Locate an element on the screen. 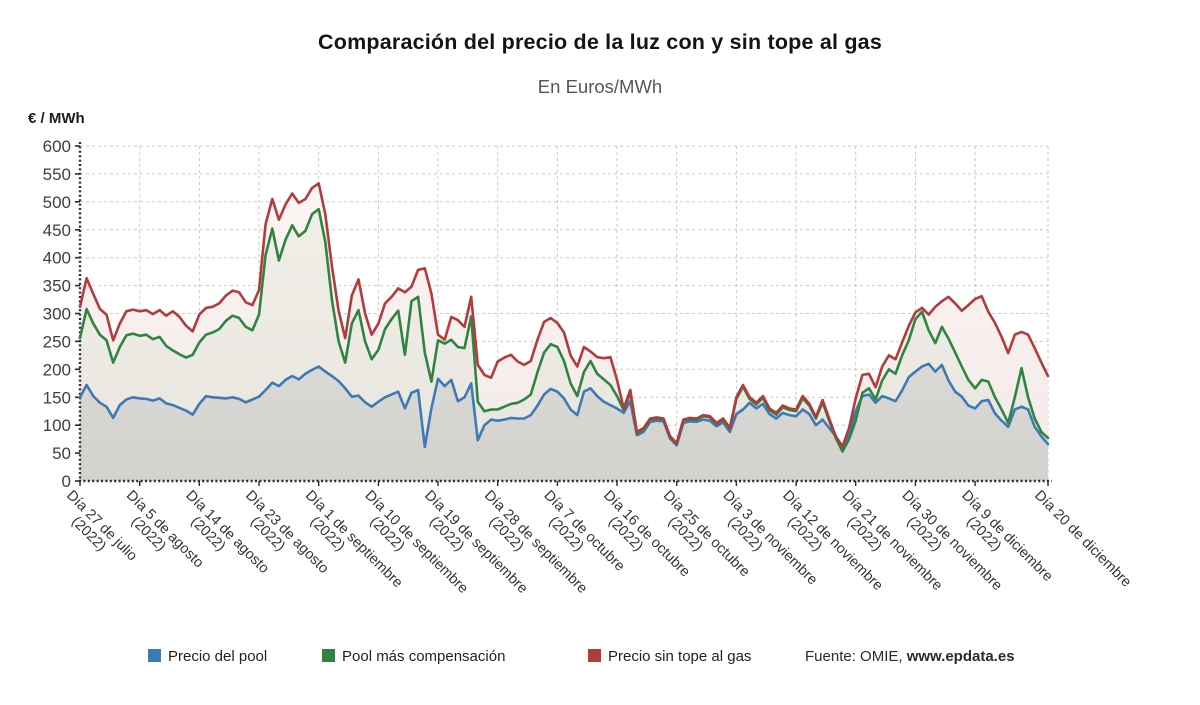 This screenshot has width=1200, height=705. page-subtitle: En Euros/MWh is located at coordinates (600, 86).